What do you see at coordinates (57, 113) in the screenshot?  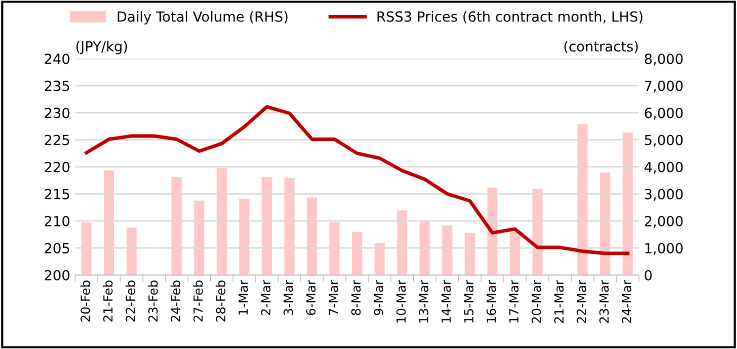 I see `y-tick-label: 230` at bounding box center [57, 113].